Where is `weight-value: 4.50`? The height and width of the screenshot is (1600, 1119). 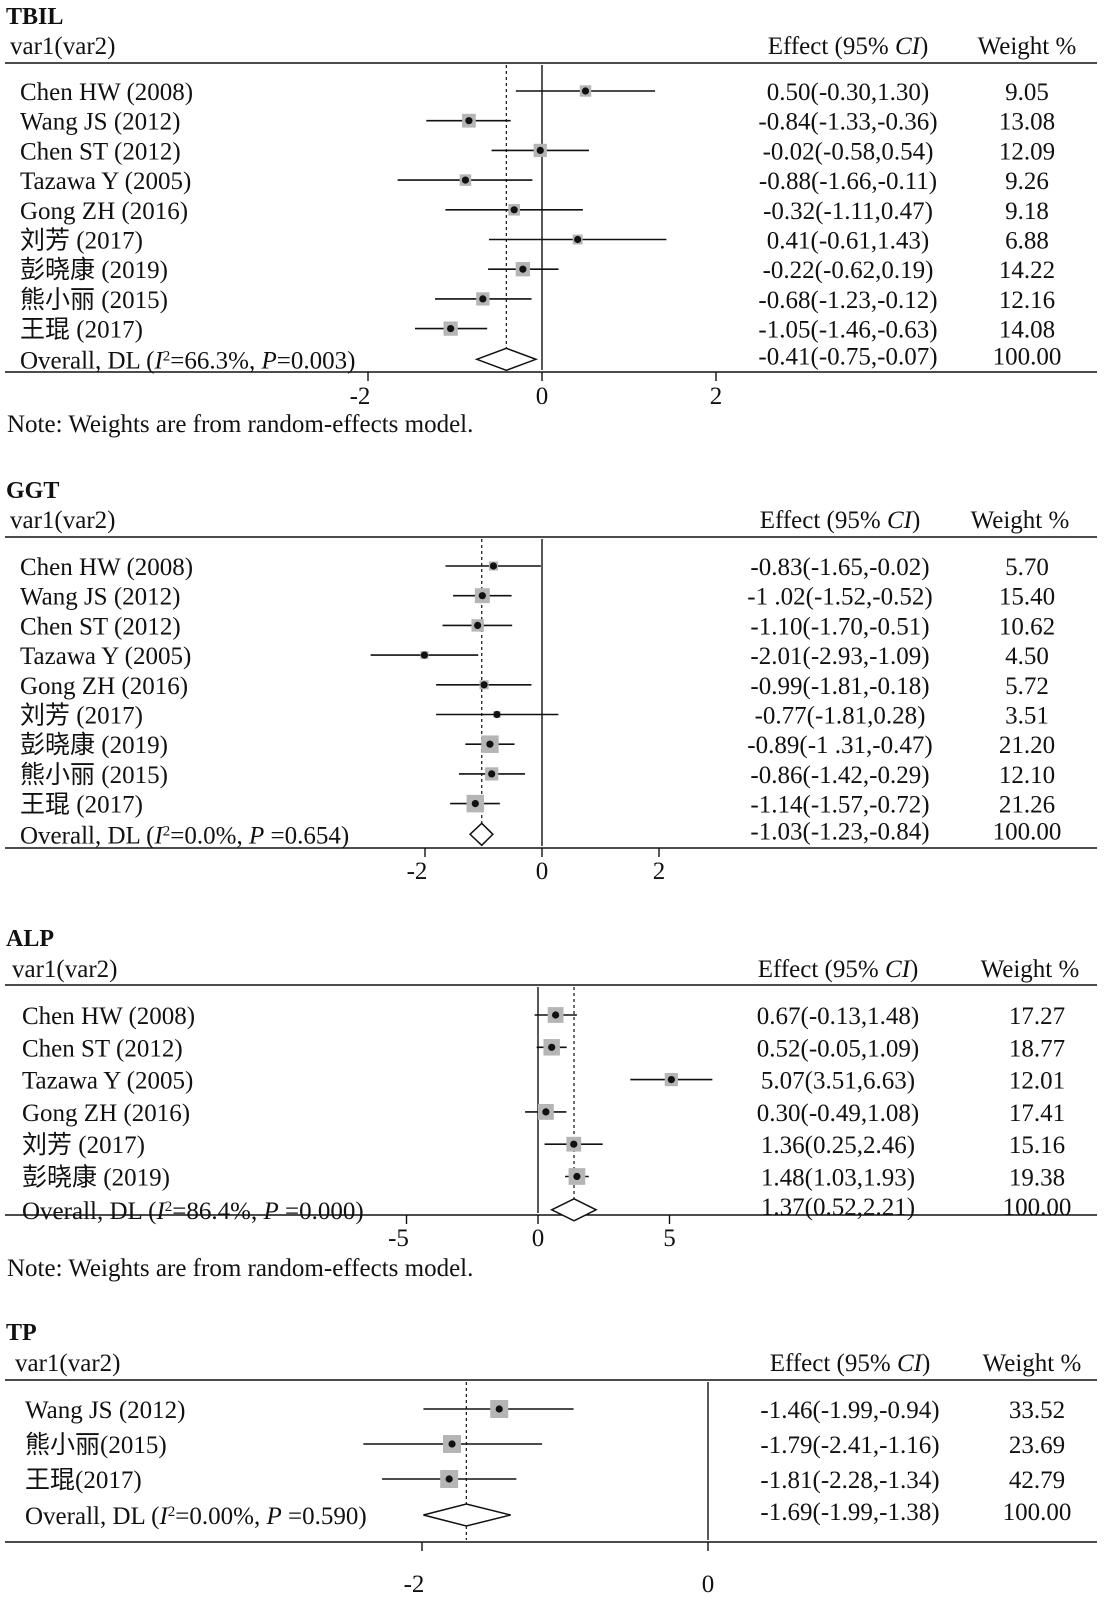
weight-value: 4.50 is located at coordinates (1027, 656).